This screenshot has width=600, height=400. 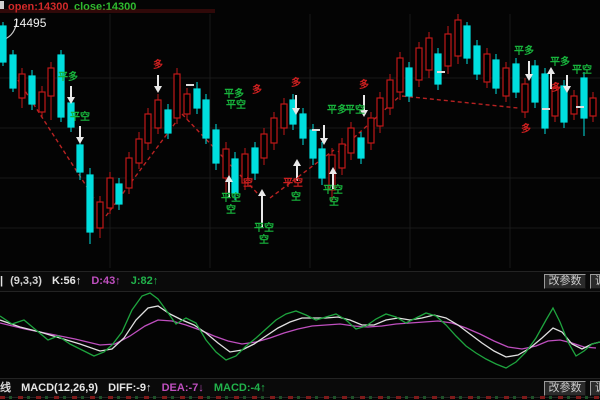 What do you see at coordinates (130, 388) in the screenshot?
I see `macd-diff-value: DIFF:-9↑` at bounding box center [130, 388].